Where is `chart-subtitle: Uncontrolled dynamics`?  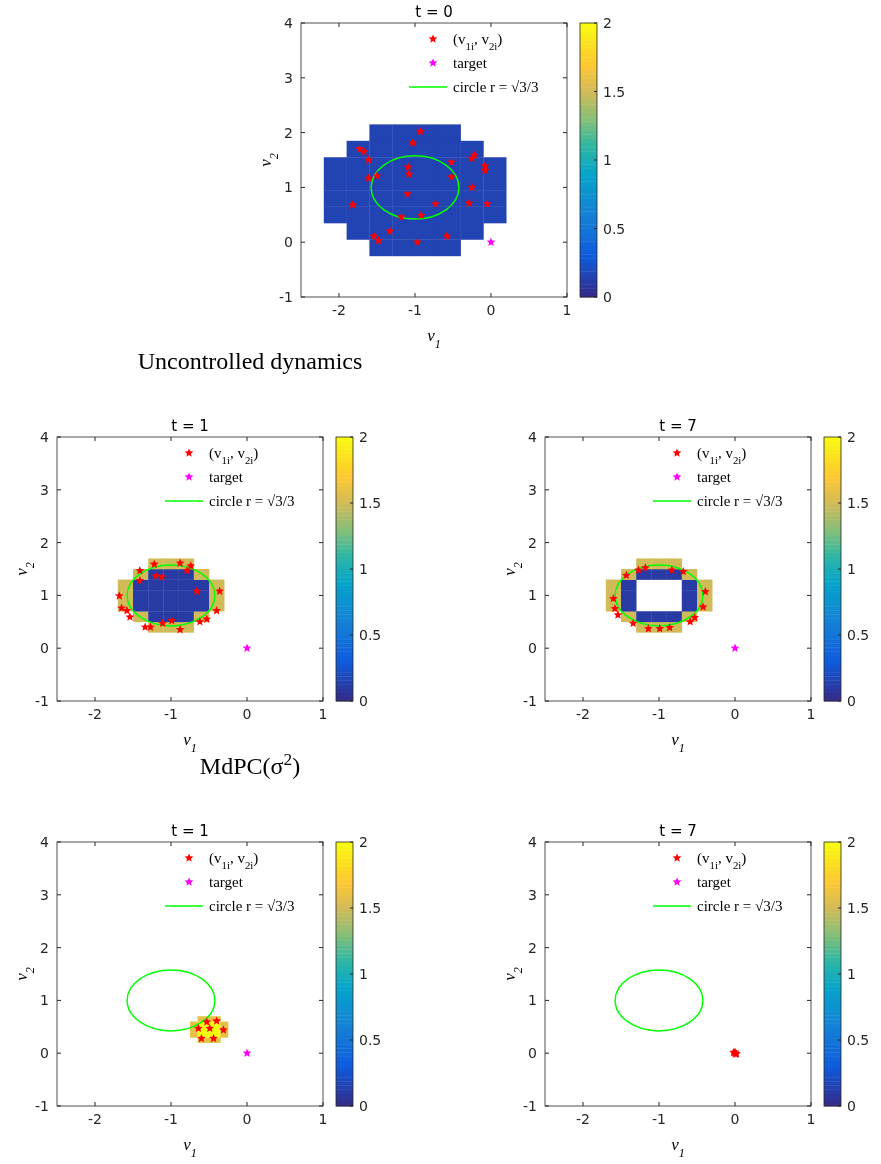 chart-subtitle: Uncontrolled dynamics is located at coordinates (250, 361).